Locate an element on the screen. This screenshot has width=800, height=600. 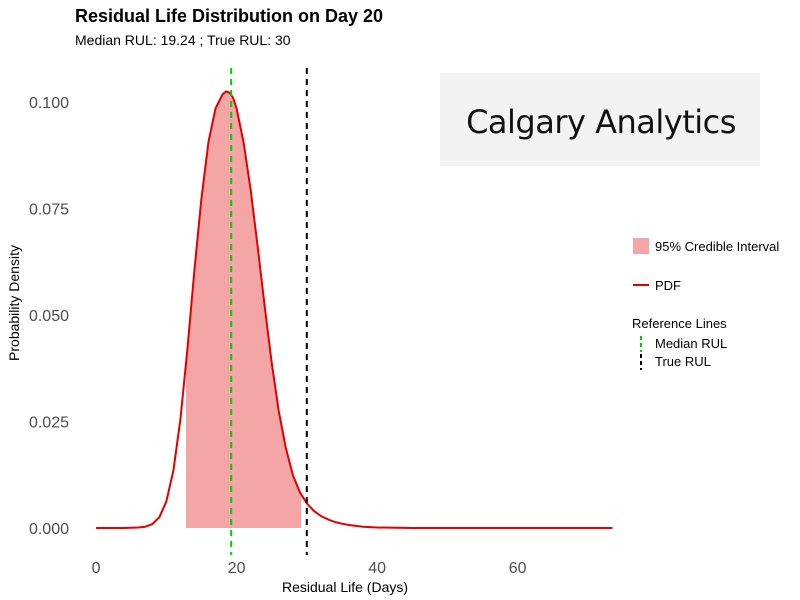
credible-interval-band is located at coordinates (244, 310).